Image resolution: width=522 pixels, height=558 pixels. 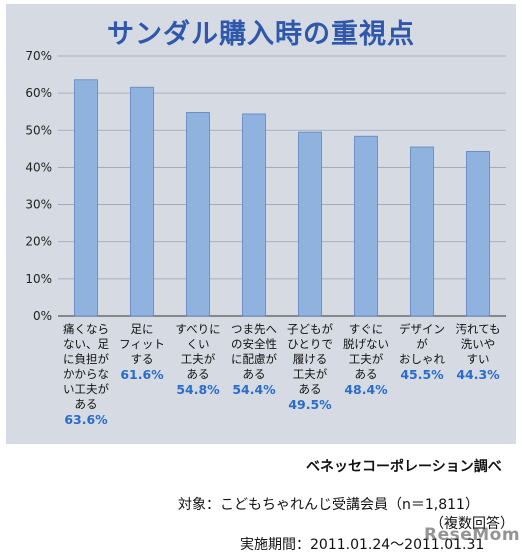 What do you see at coordinates (38, 56) in the screenshot?
I see `y-tick-label: 70%` at bounding box center [38, 56].